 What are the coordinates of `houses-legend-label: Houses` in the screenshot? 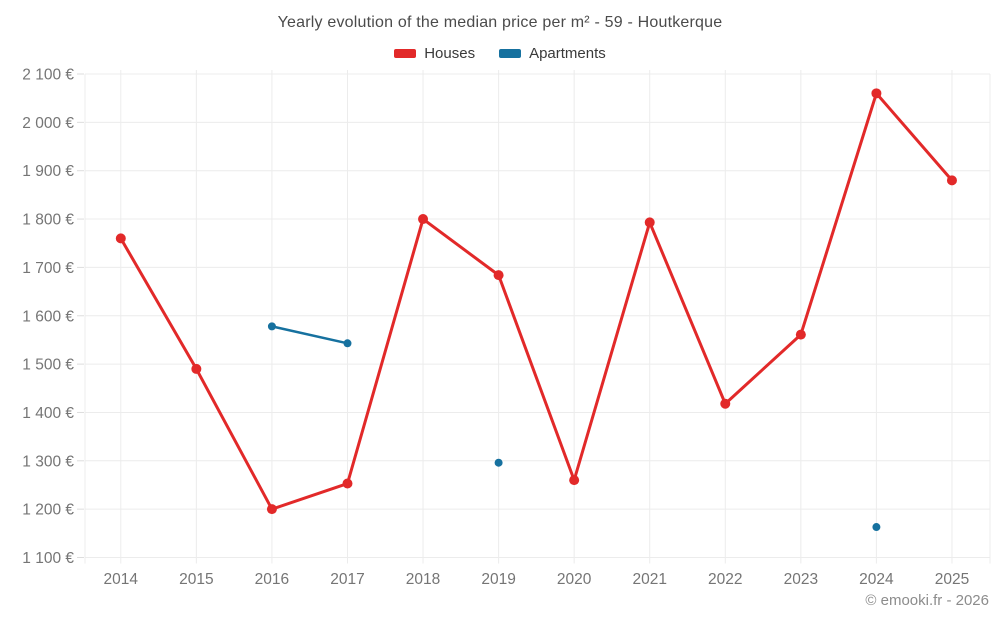 It's located at (450, 53).